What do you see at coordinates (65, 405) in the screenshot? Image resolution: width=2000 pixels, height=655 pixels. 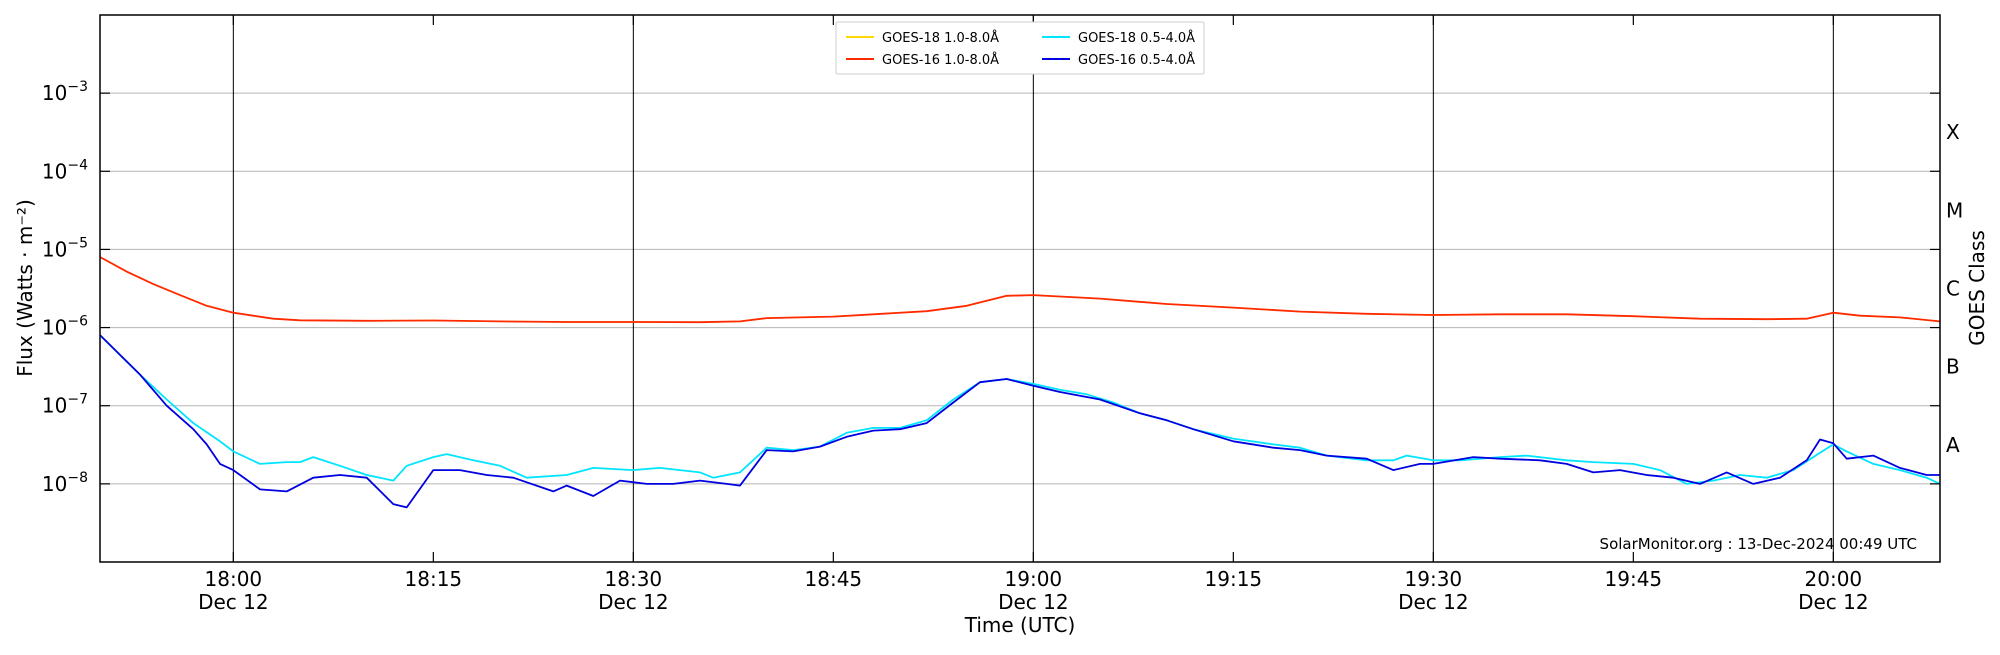 I see `y-tick-label: 10⁻⁷` at bounding box center [65, 405].